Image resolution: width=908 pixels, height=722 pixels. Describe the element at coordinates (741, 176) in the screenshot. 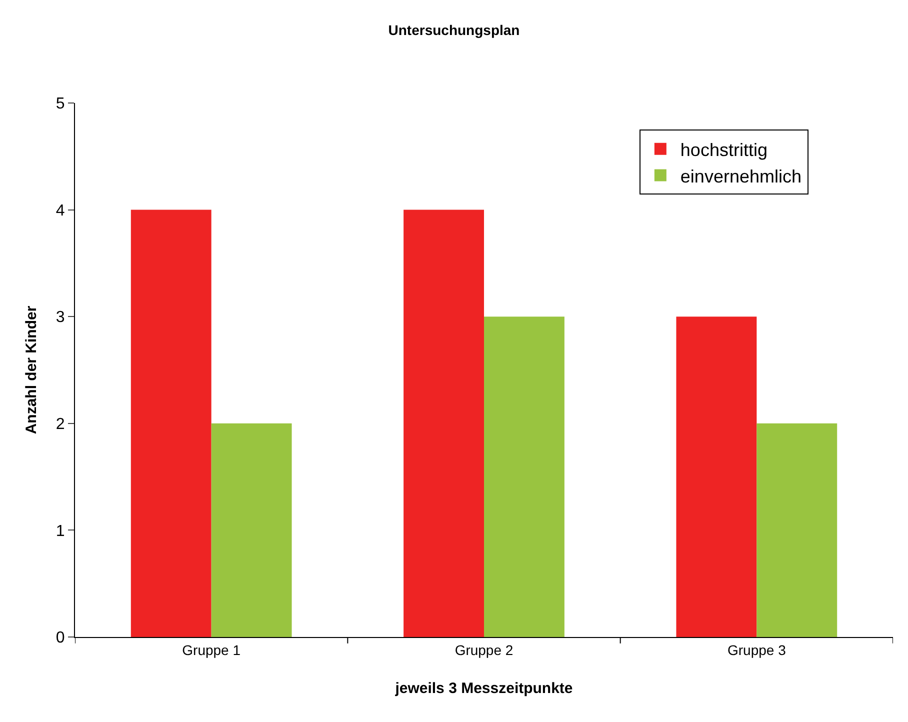

I see `legend-label: einvernehmlich` at that location.